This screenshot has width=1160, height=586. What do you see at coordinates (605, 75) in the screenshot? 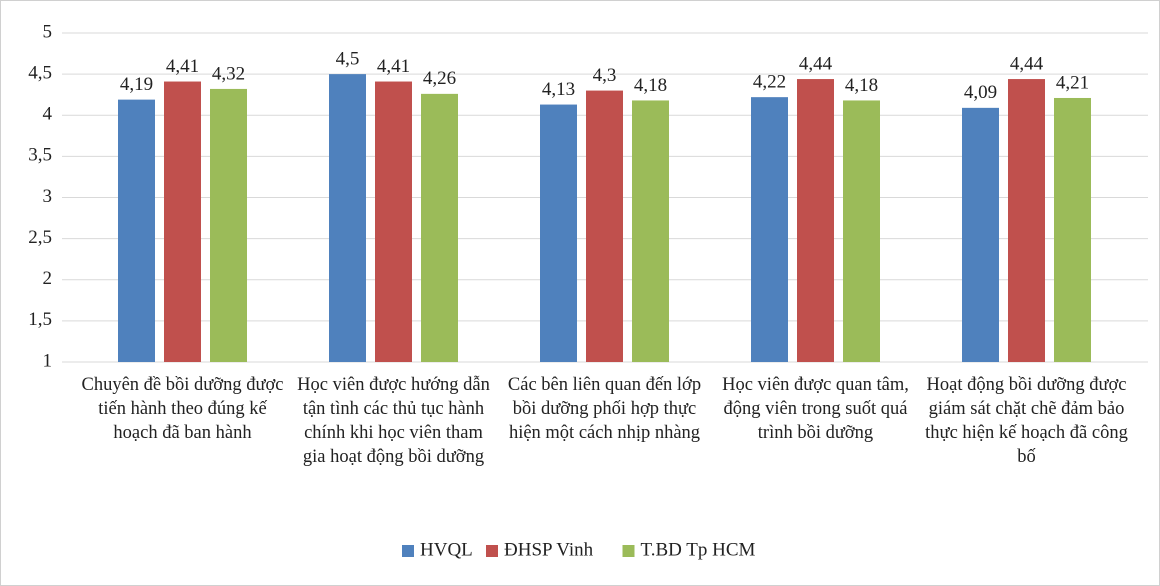
I see `data-label: 4,3` at bounding box center [605, 75].